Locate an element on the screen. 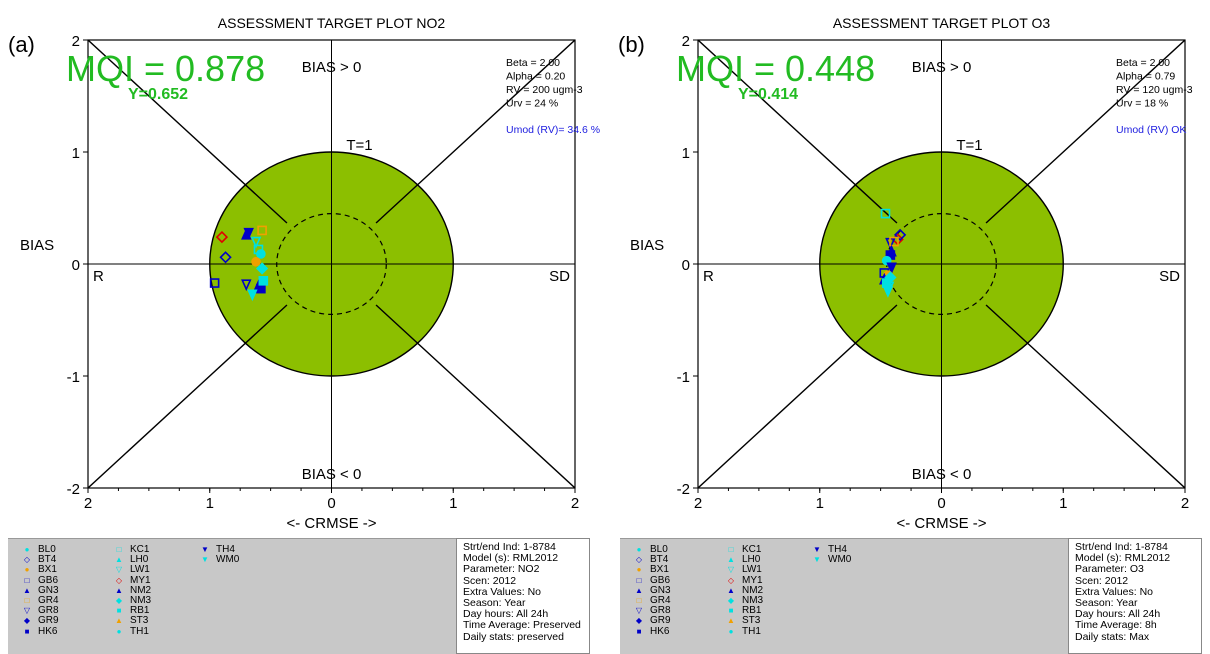 Image resolution: width=1210 pixels, height=654 pixels. sd-label: SD is located at coordinates (559, 276).